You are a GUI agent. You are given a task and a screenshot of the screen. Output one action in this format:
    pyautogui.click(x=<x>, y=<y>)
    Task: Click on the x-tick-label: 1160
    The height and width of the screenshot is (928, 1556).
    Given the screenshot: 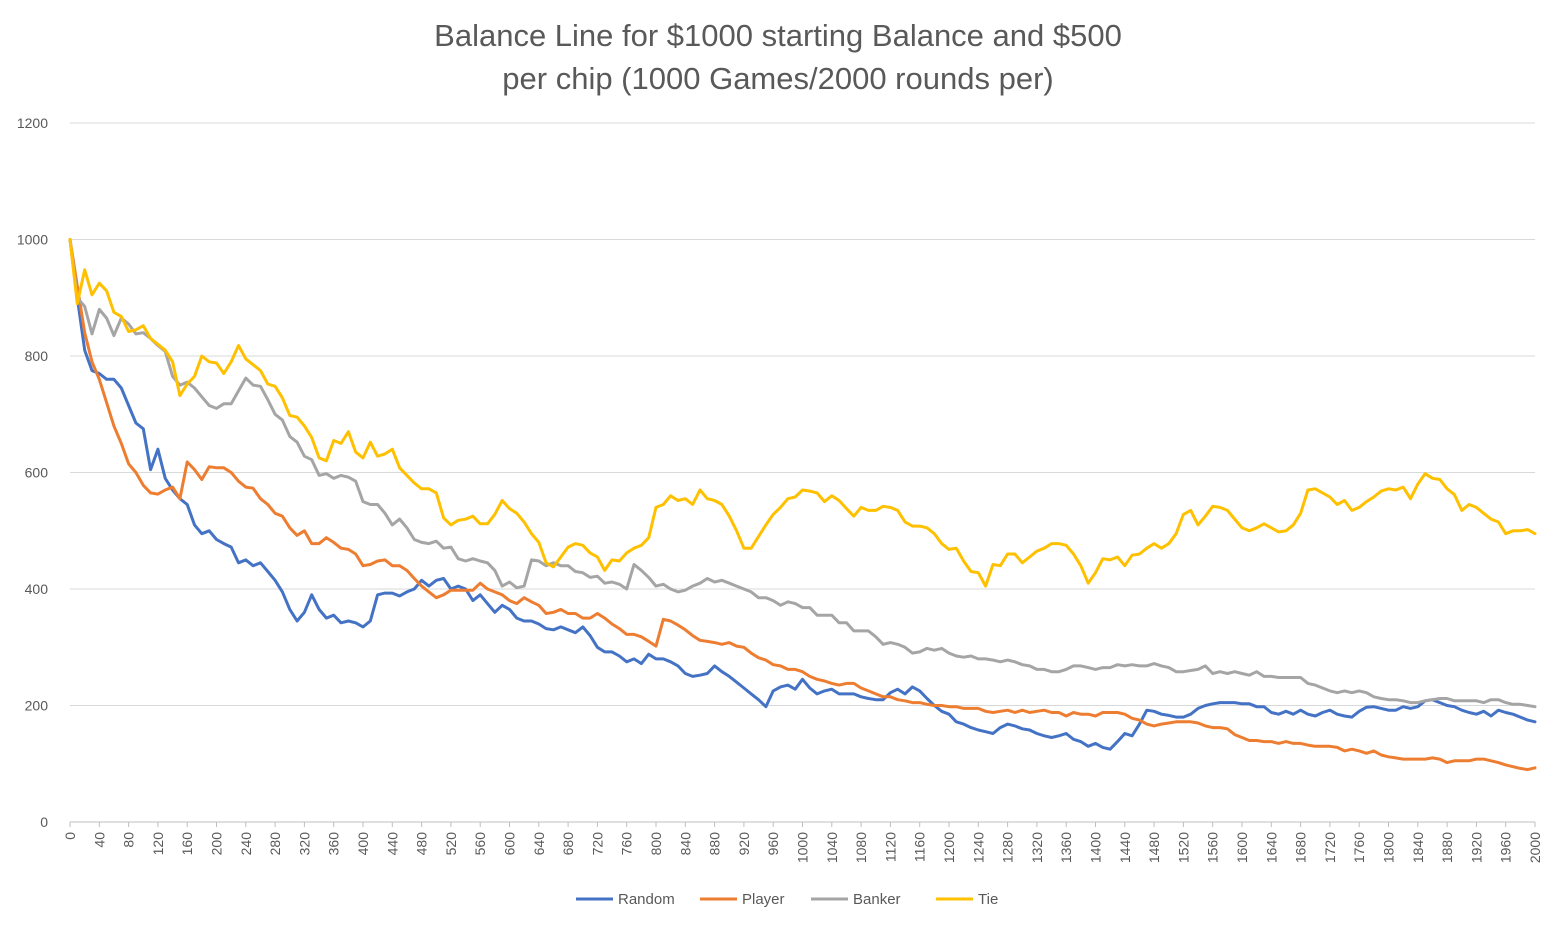 What is the action you would take?
    pyautogui.click(x=920, y=847)
    